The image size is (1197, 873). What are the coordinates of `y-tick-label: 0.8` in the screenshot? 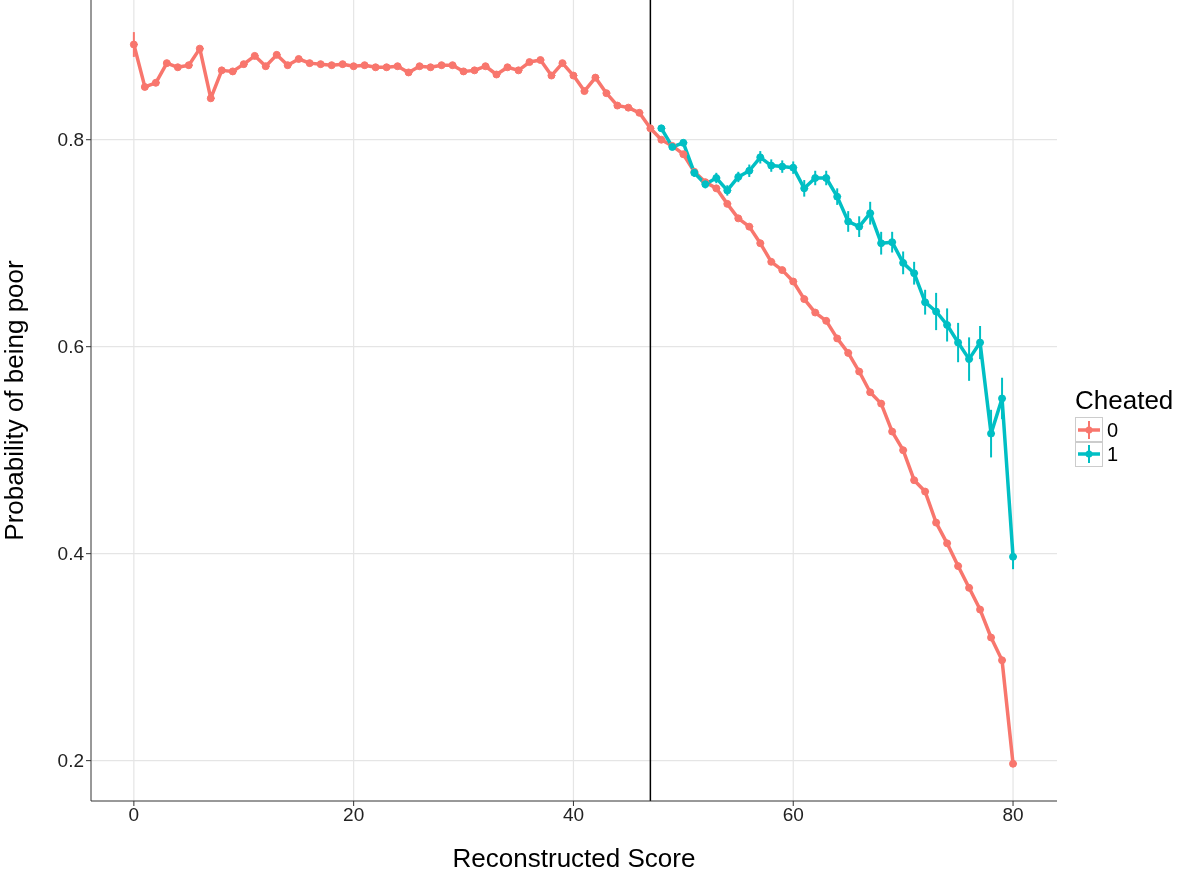 It's located at (70, 140).